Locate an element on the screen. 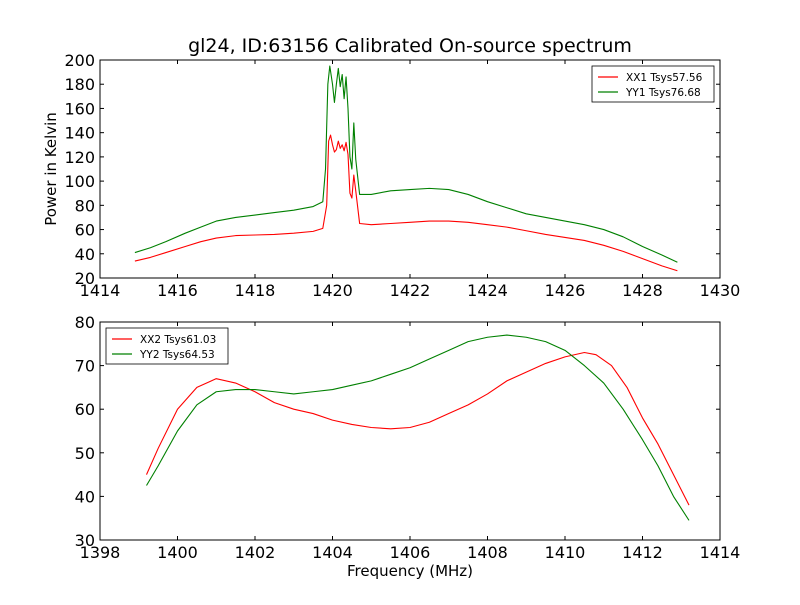 This screenshot has height=605, width=800. y-tick-label: 140 is located at coordinates (79, 133).